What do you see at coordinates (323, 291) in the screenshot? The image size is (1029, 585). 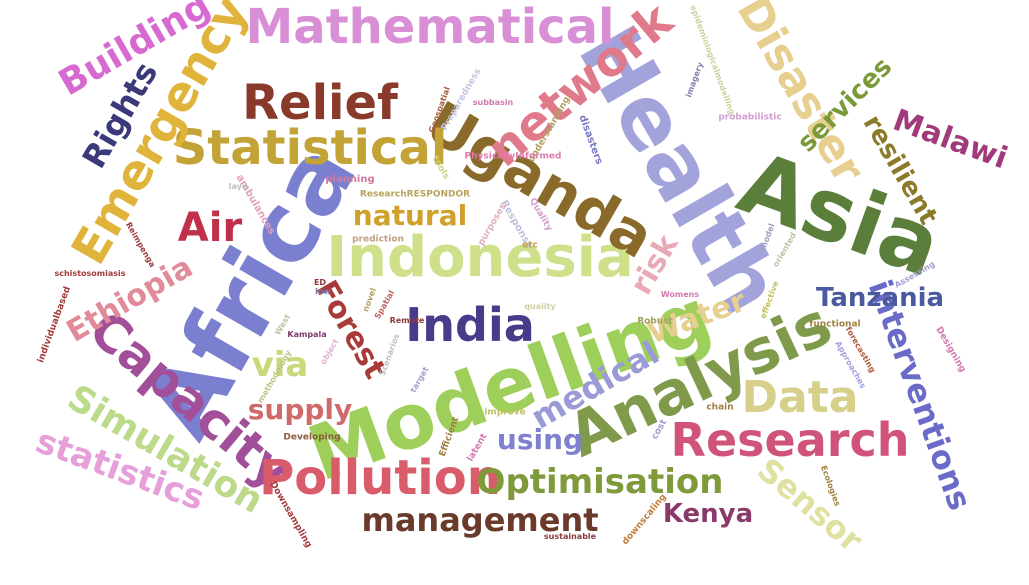 I see `word-low: low` at bounding box center [323, 291].